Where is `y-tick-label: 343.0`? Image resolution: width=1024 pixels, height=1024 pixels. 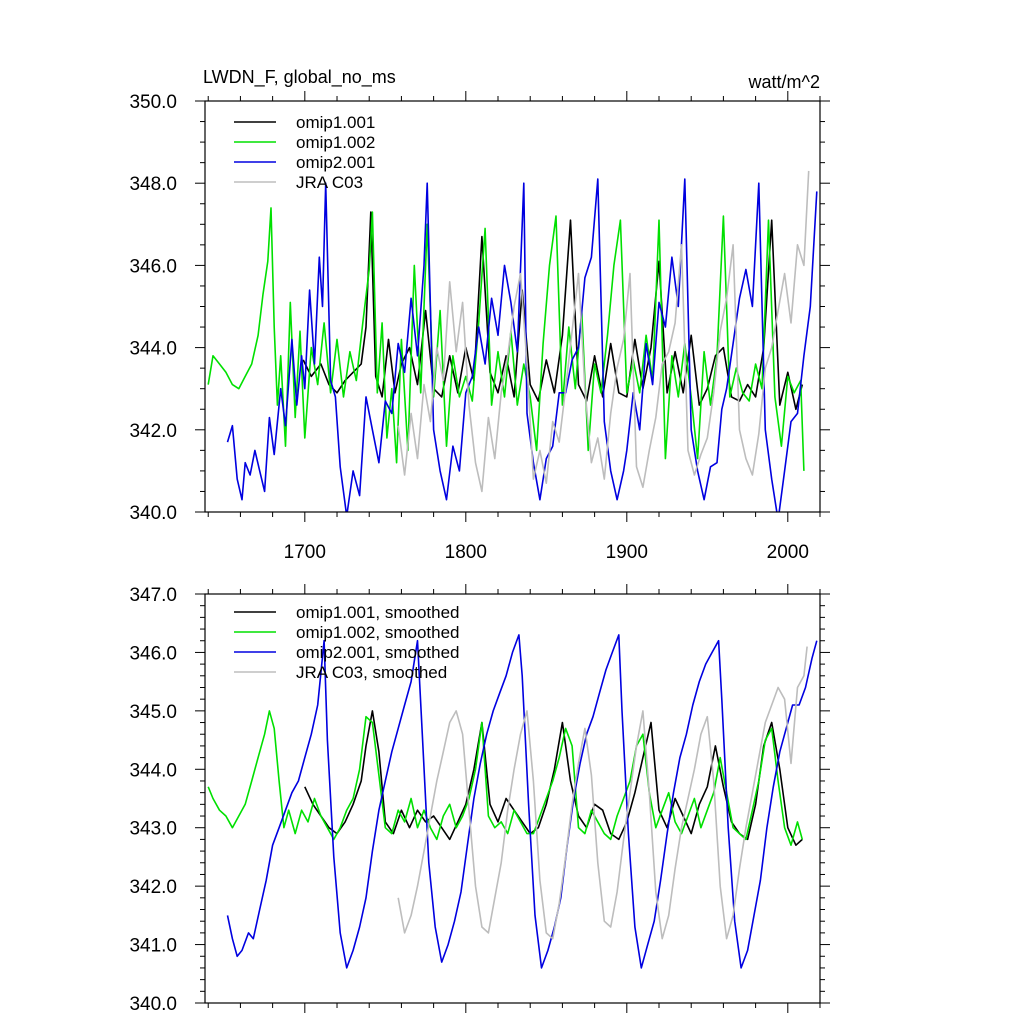 y-tick-label: 343.0 is located at coordinates (153, 829).